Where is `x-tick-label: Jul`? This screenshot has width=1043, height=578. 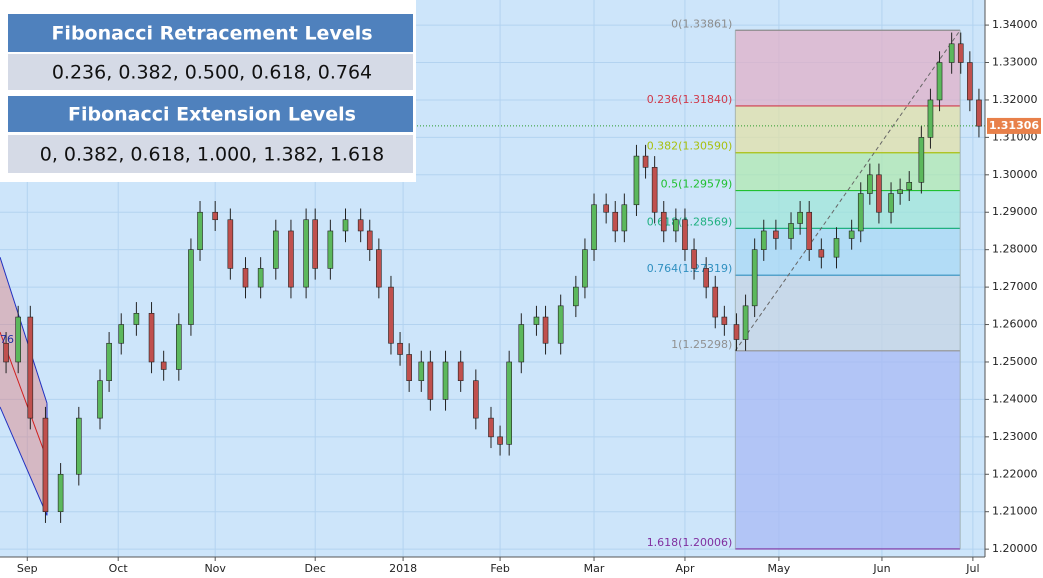 x-tick-label: Jul is located at coordinates (972, 568).